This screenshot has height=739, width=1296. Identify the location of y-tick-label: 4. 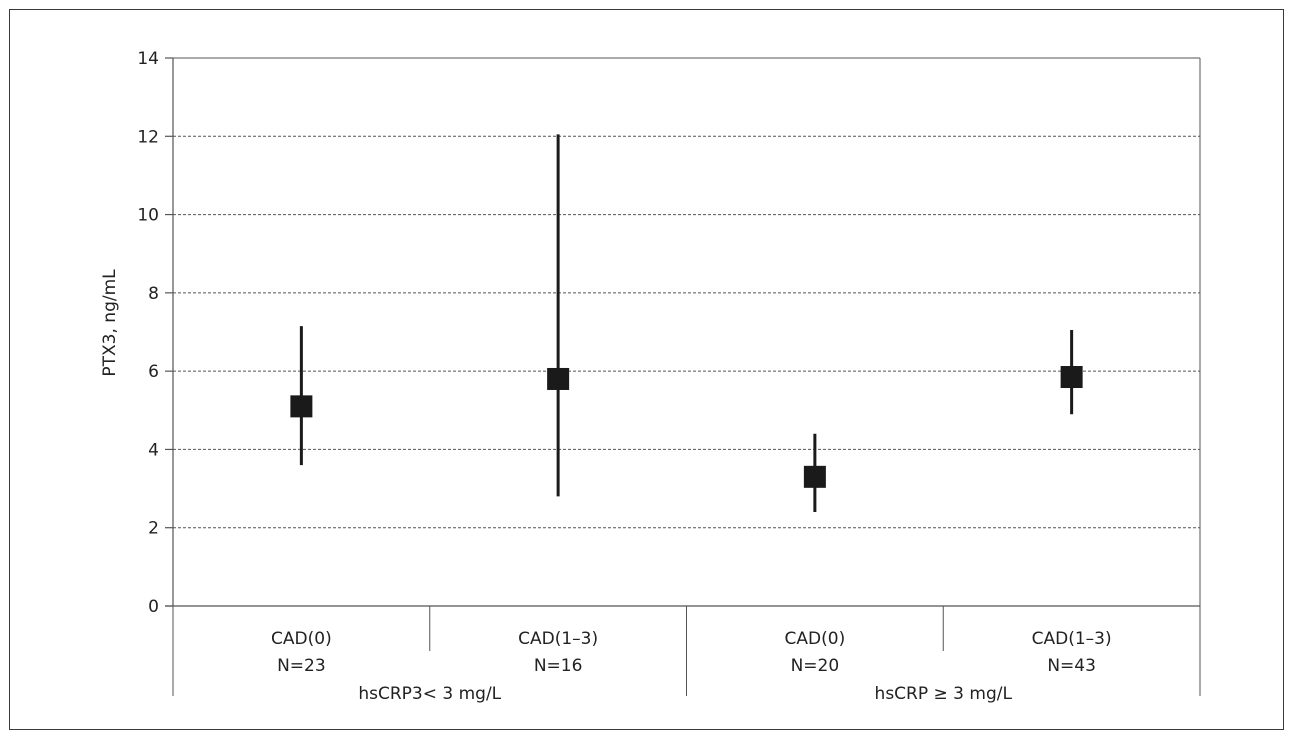
(153, 450).